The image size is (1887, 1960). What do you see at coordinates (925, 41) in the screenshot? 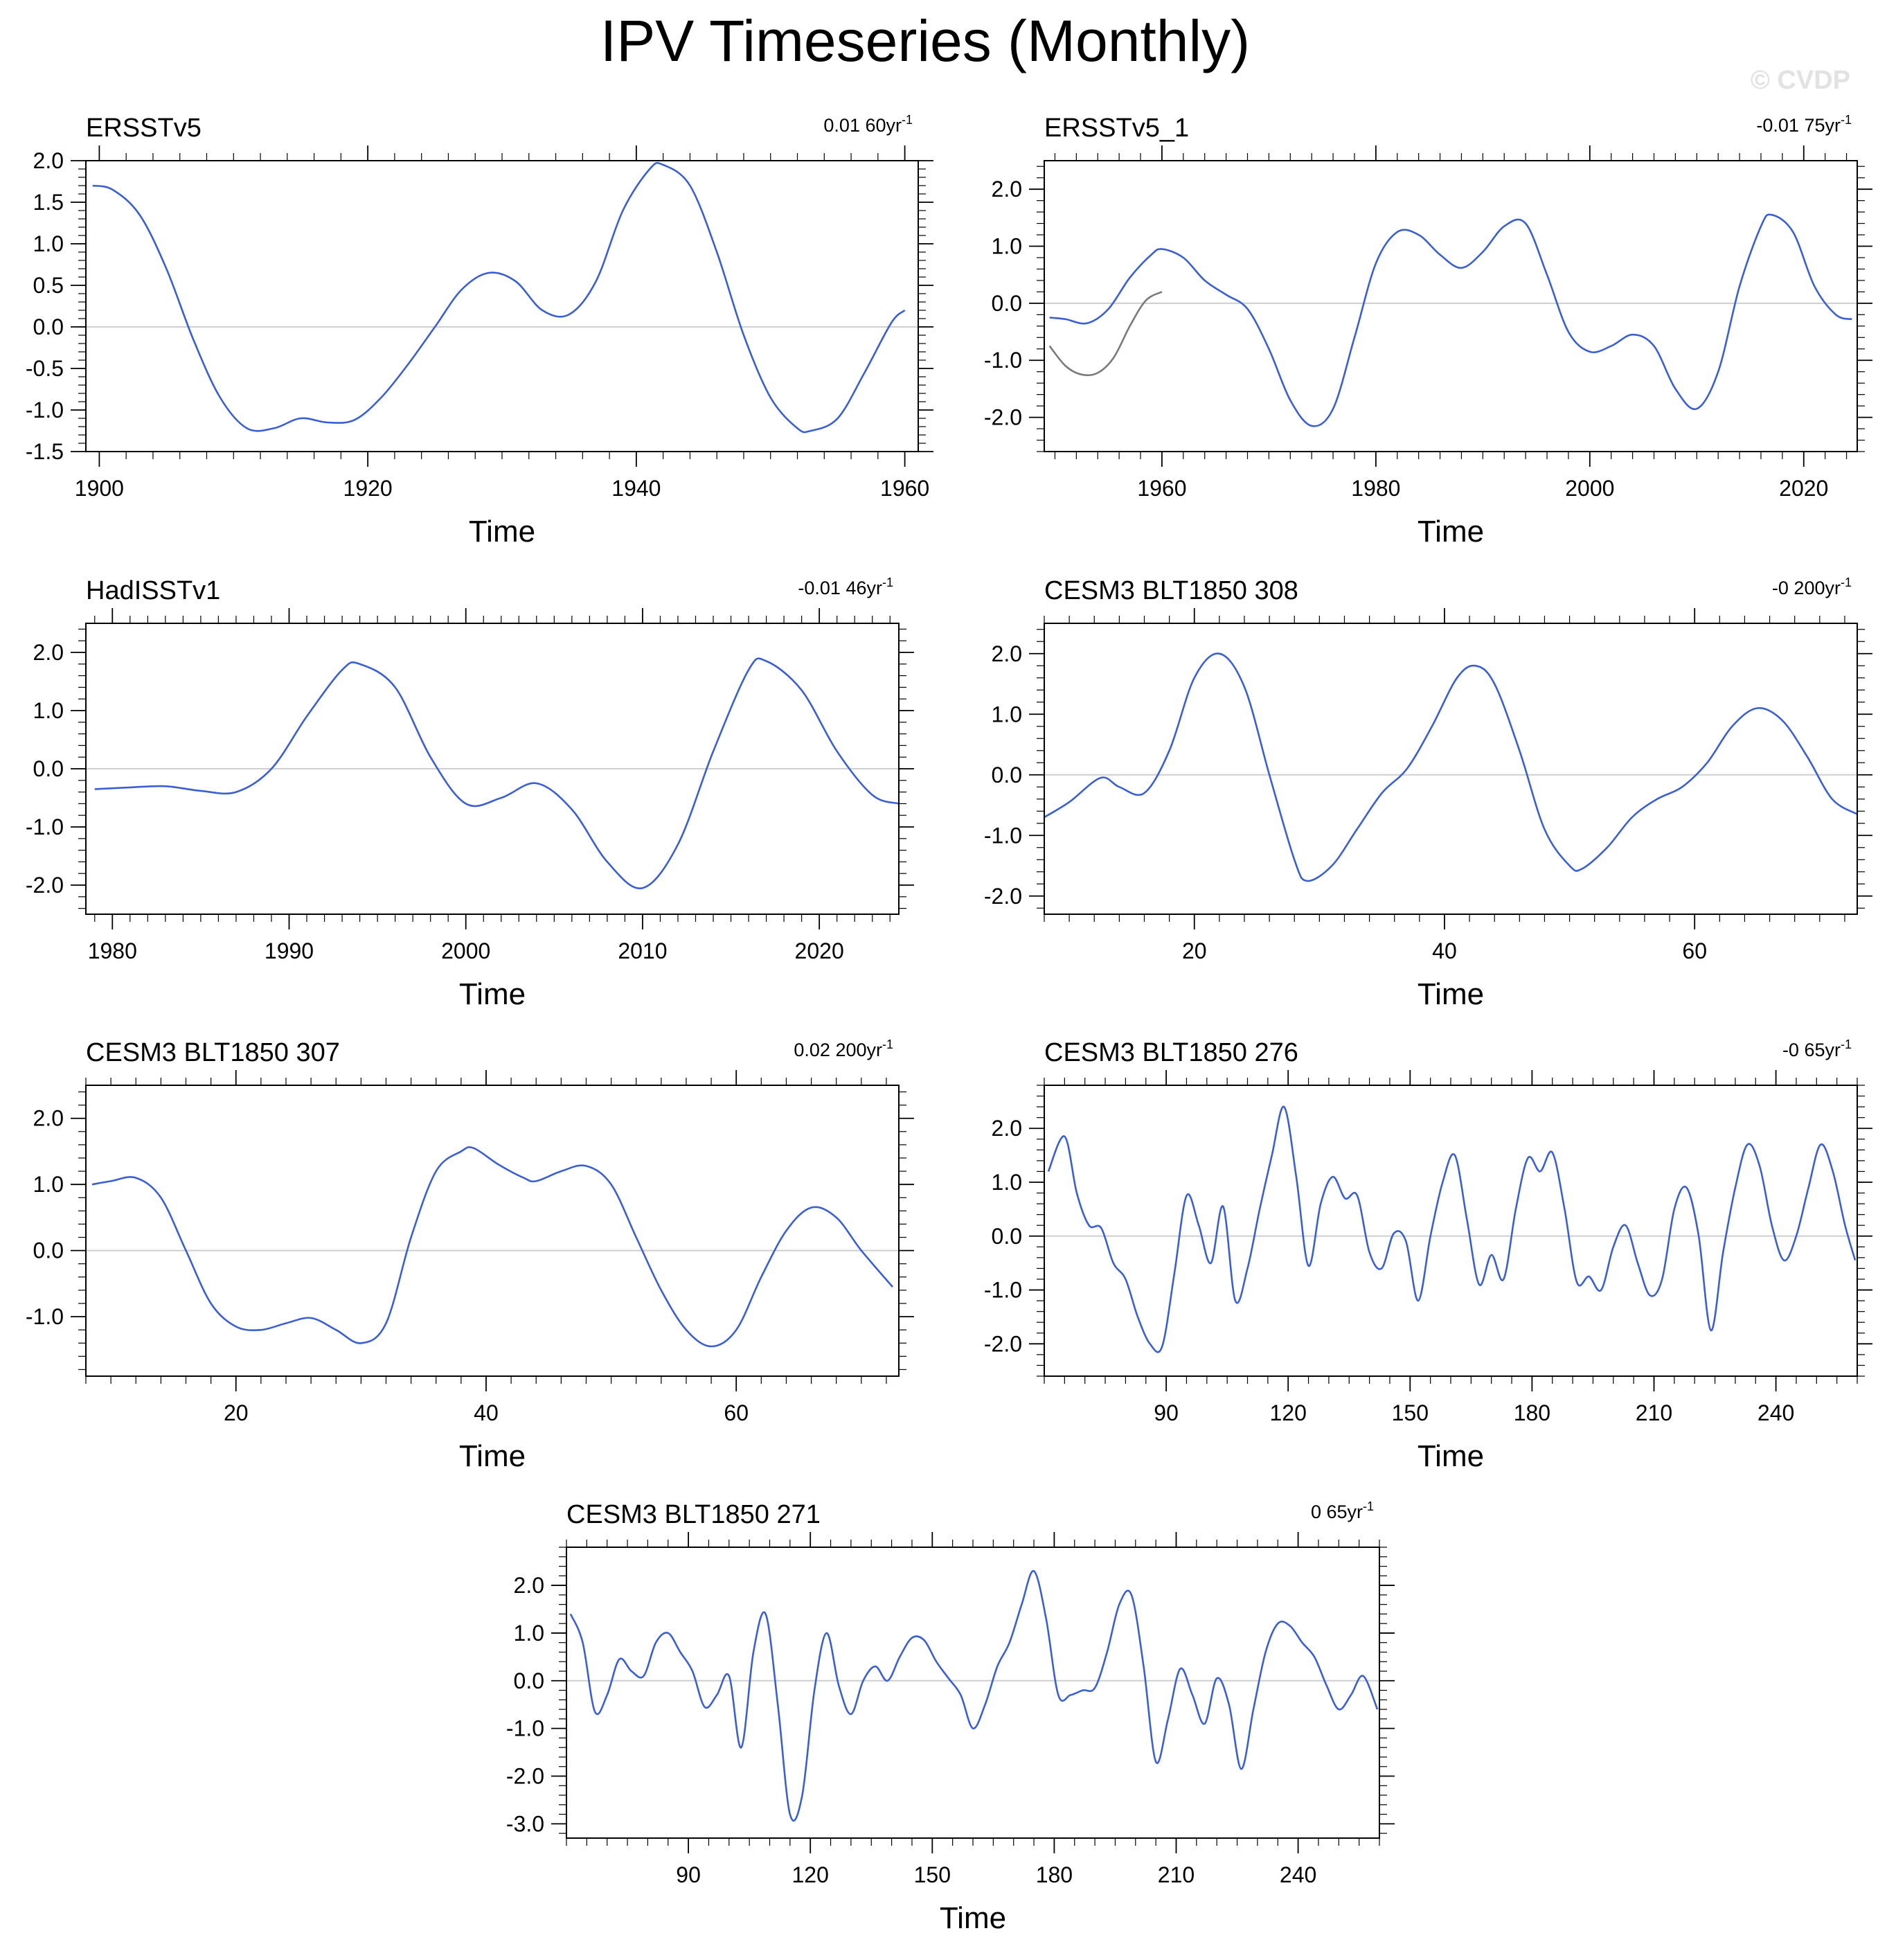
I see `figure-title: IPV Timeseries (Monthly)` at bounding box center [925, 41].